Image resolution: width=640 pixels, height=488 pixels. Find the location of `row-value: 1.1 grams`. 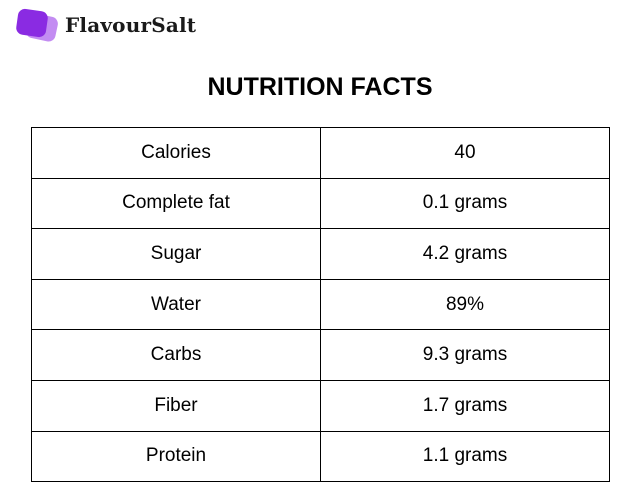

row-value: 1.1 grams is located at coordinates (465, 456).